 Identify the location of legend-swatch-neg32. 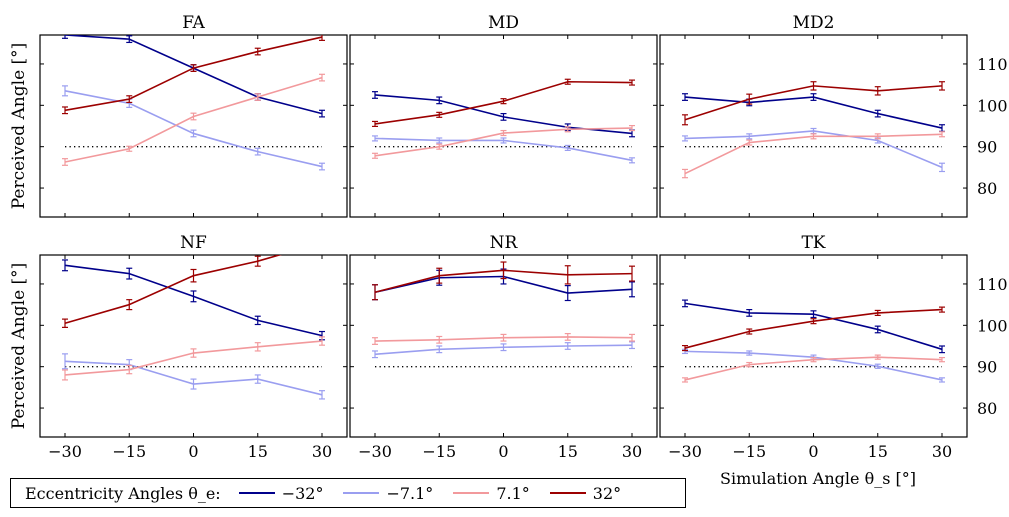
(256, 493).